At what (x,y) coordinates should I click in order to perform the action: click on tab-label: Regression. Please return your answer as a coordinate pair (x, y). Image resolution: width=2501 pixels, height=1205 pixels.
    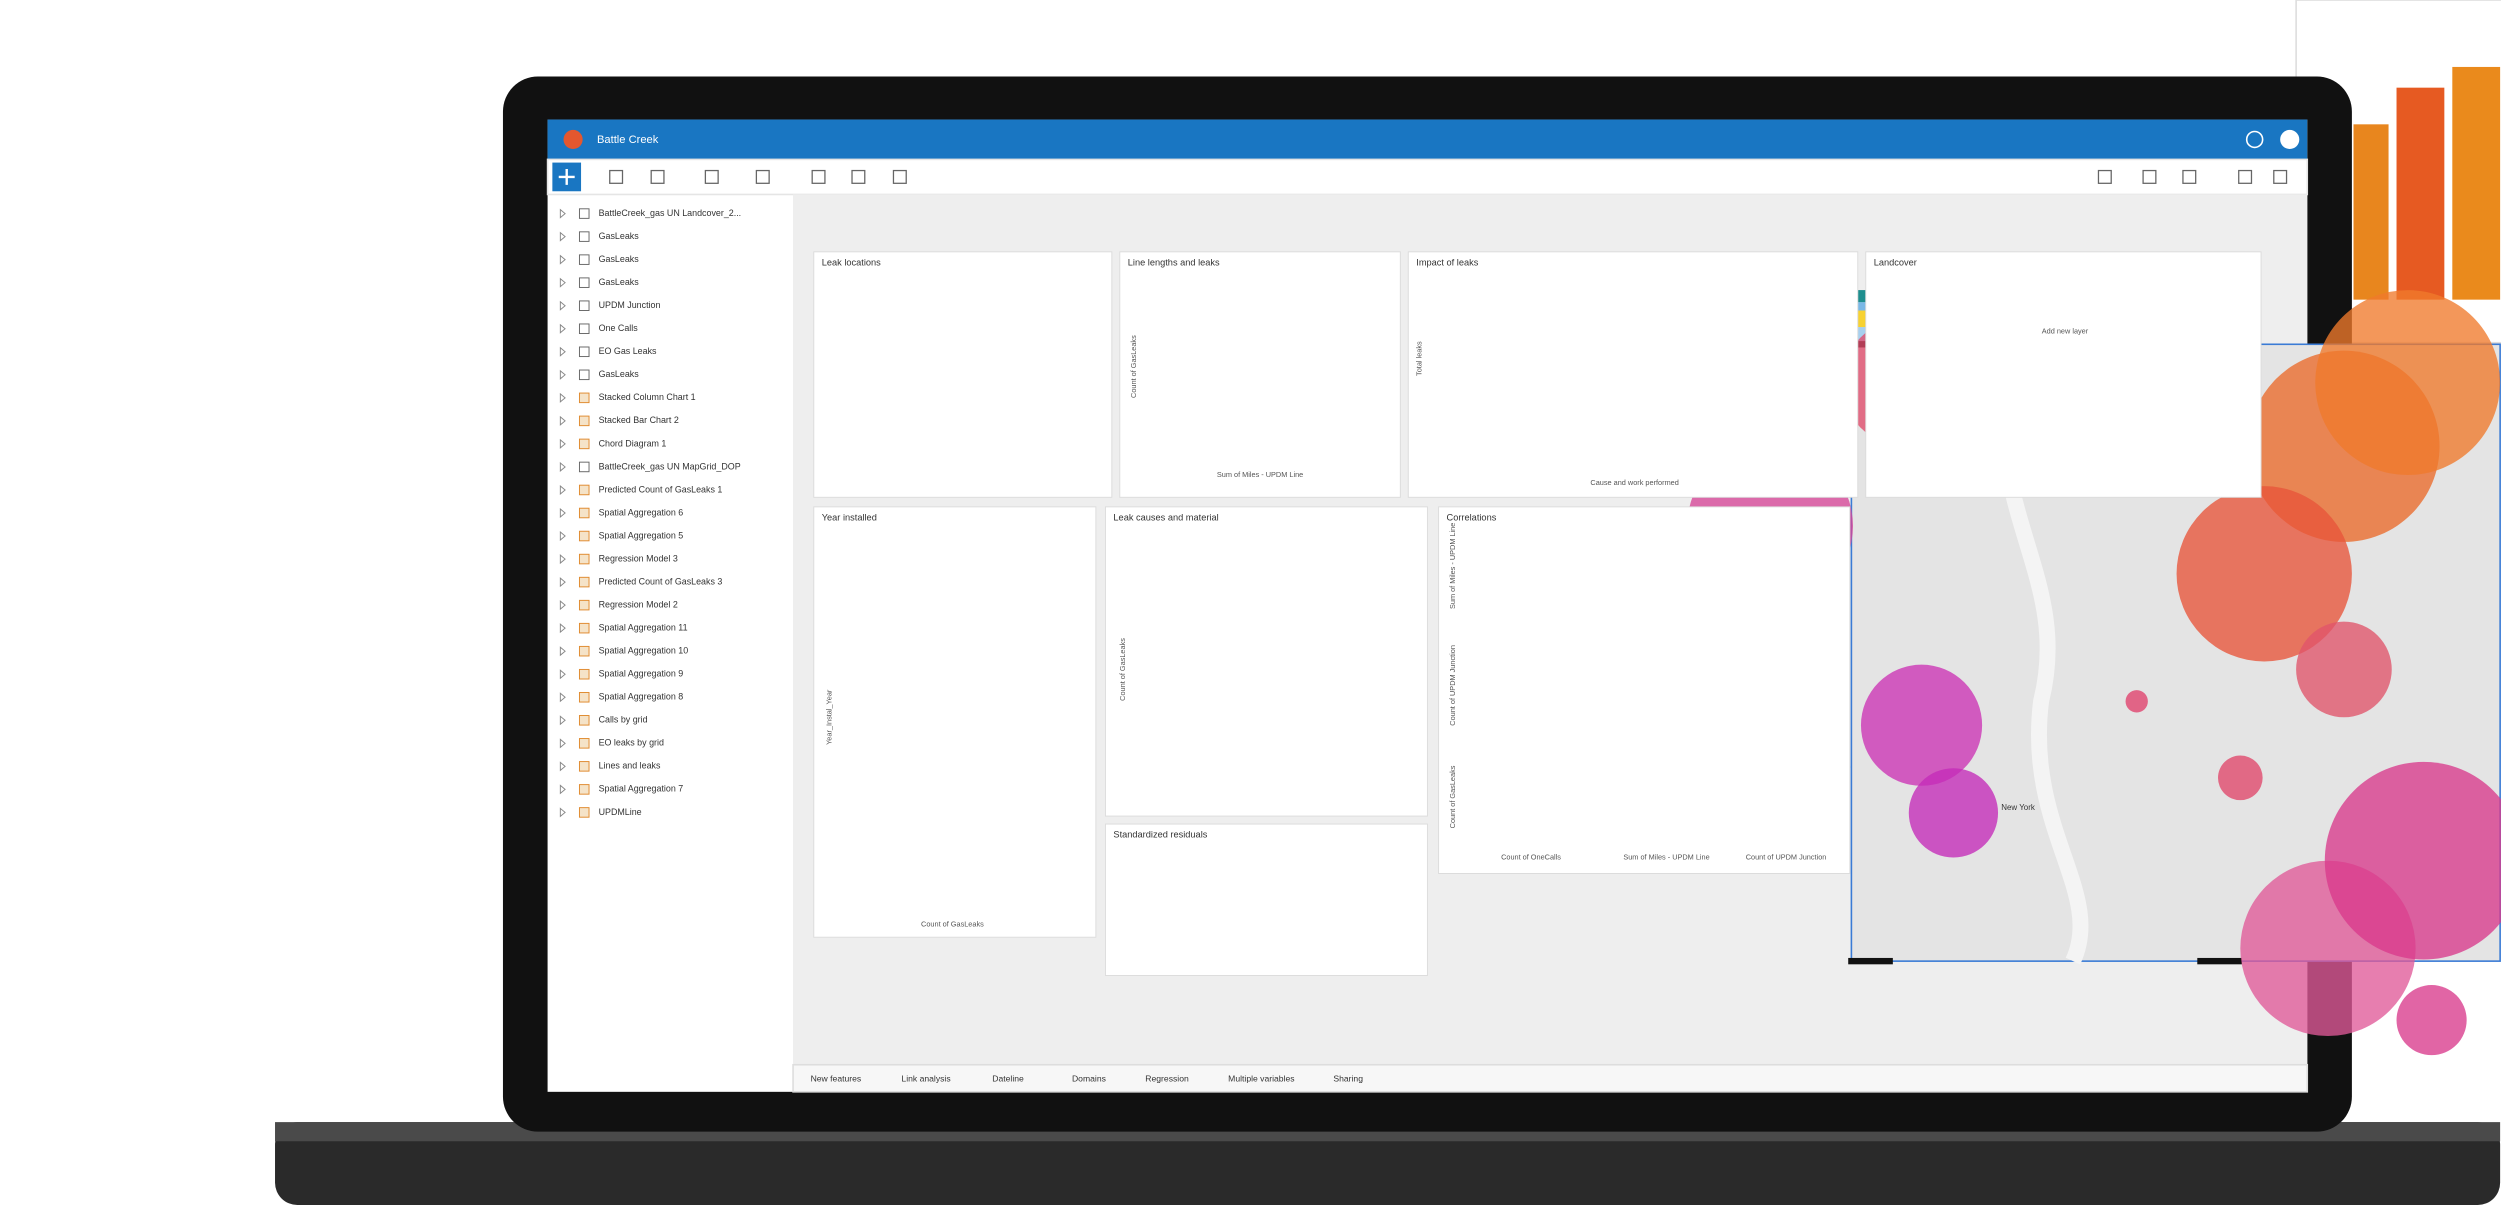
    Looking at the image, I should click on (1167, 1078).